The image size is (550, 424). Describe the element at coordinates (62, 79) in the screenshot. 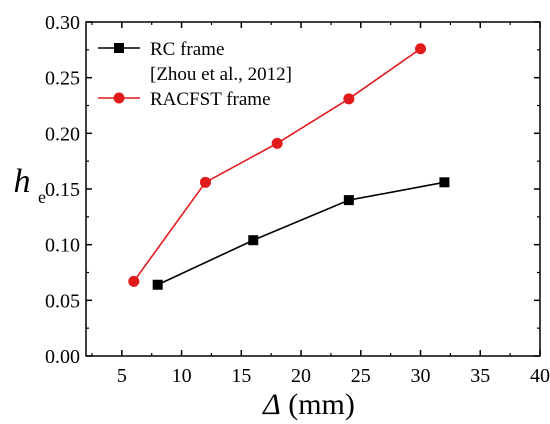

I see `y-tick-label: 0.25` at that location.